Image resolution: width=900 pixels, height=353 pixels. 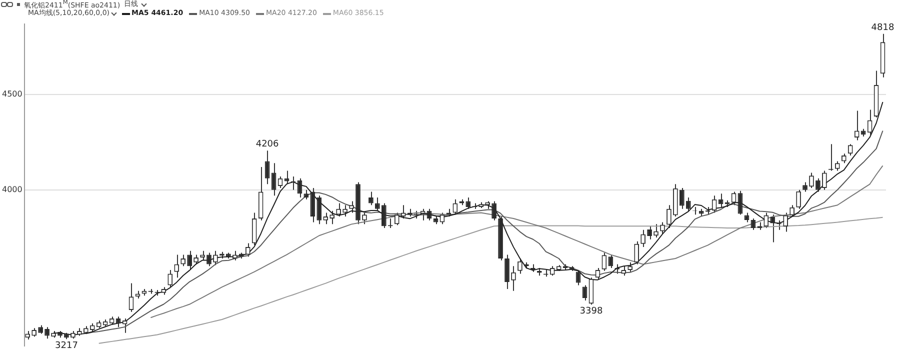 What do you see at coordinates (12, 189) in the screenshot?
I see `y-tick-label: 4000` at bounding box center [12, 189].